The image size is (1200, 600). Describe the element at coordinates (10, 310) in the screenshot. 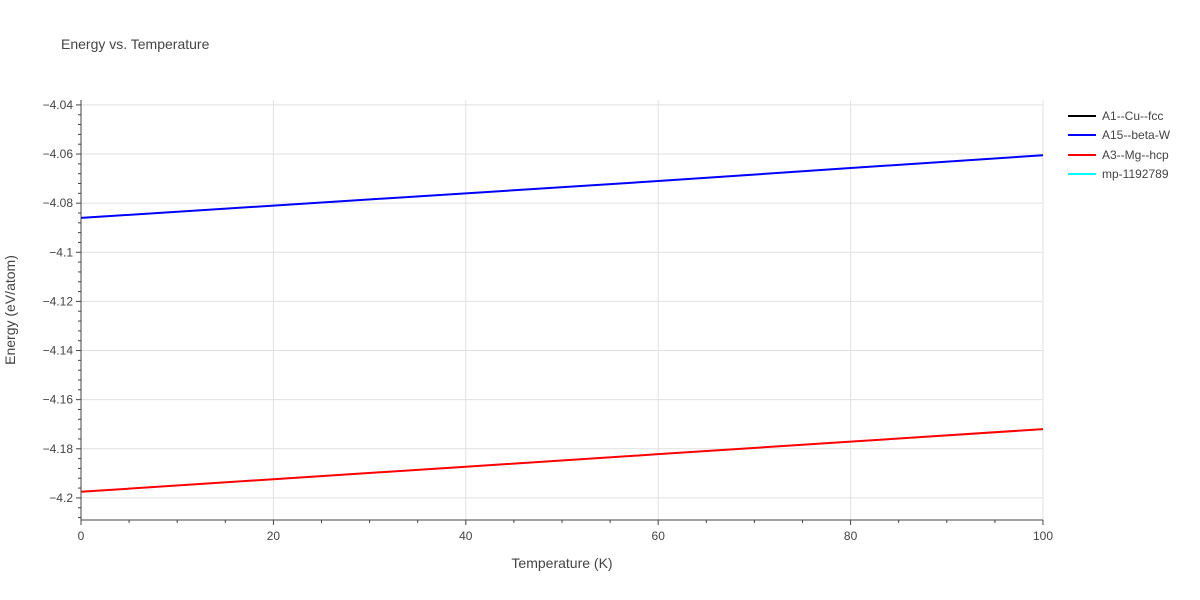

I see `y-axis-label: Energy (eV/atom)` at that location.